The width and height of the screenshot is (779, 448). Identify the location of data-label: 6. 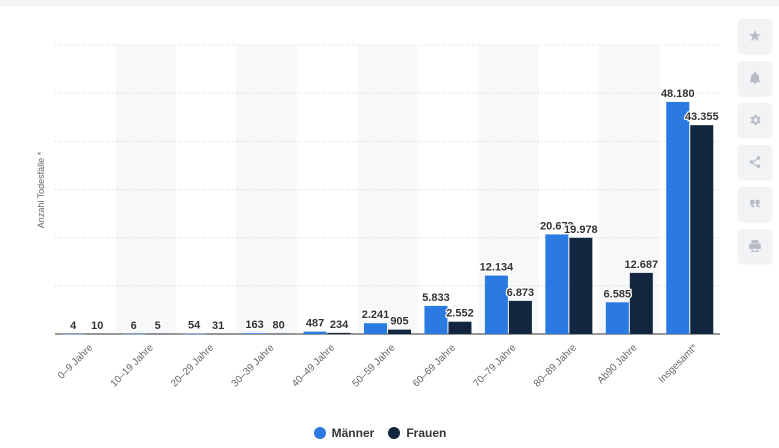
(134, 326).